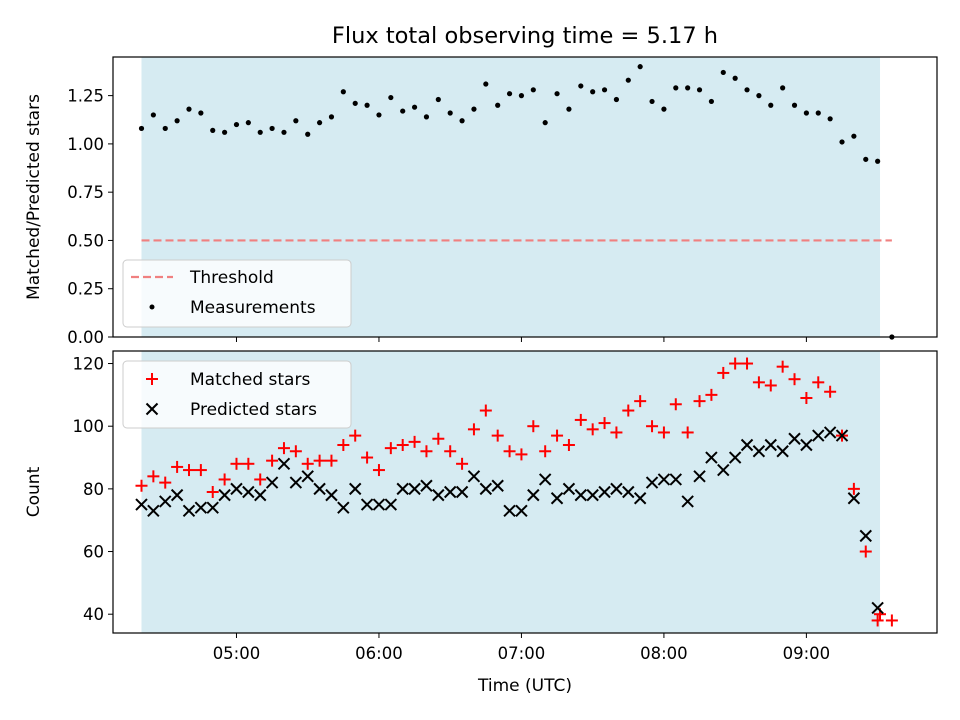 The height and width of the screenshot is (720, 960). I want to click on y-tick-label: 80, so click(93, 489).